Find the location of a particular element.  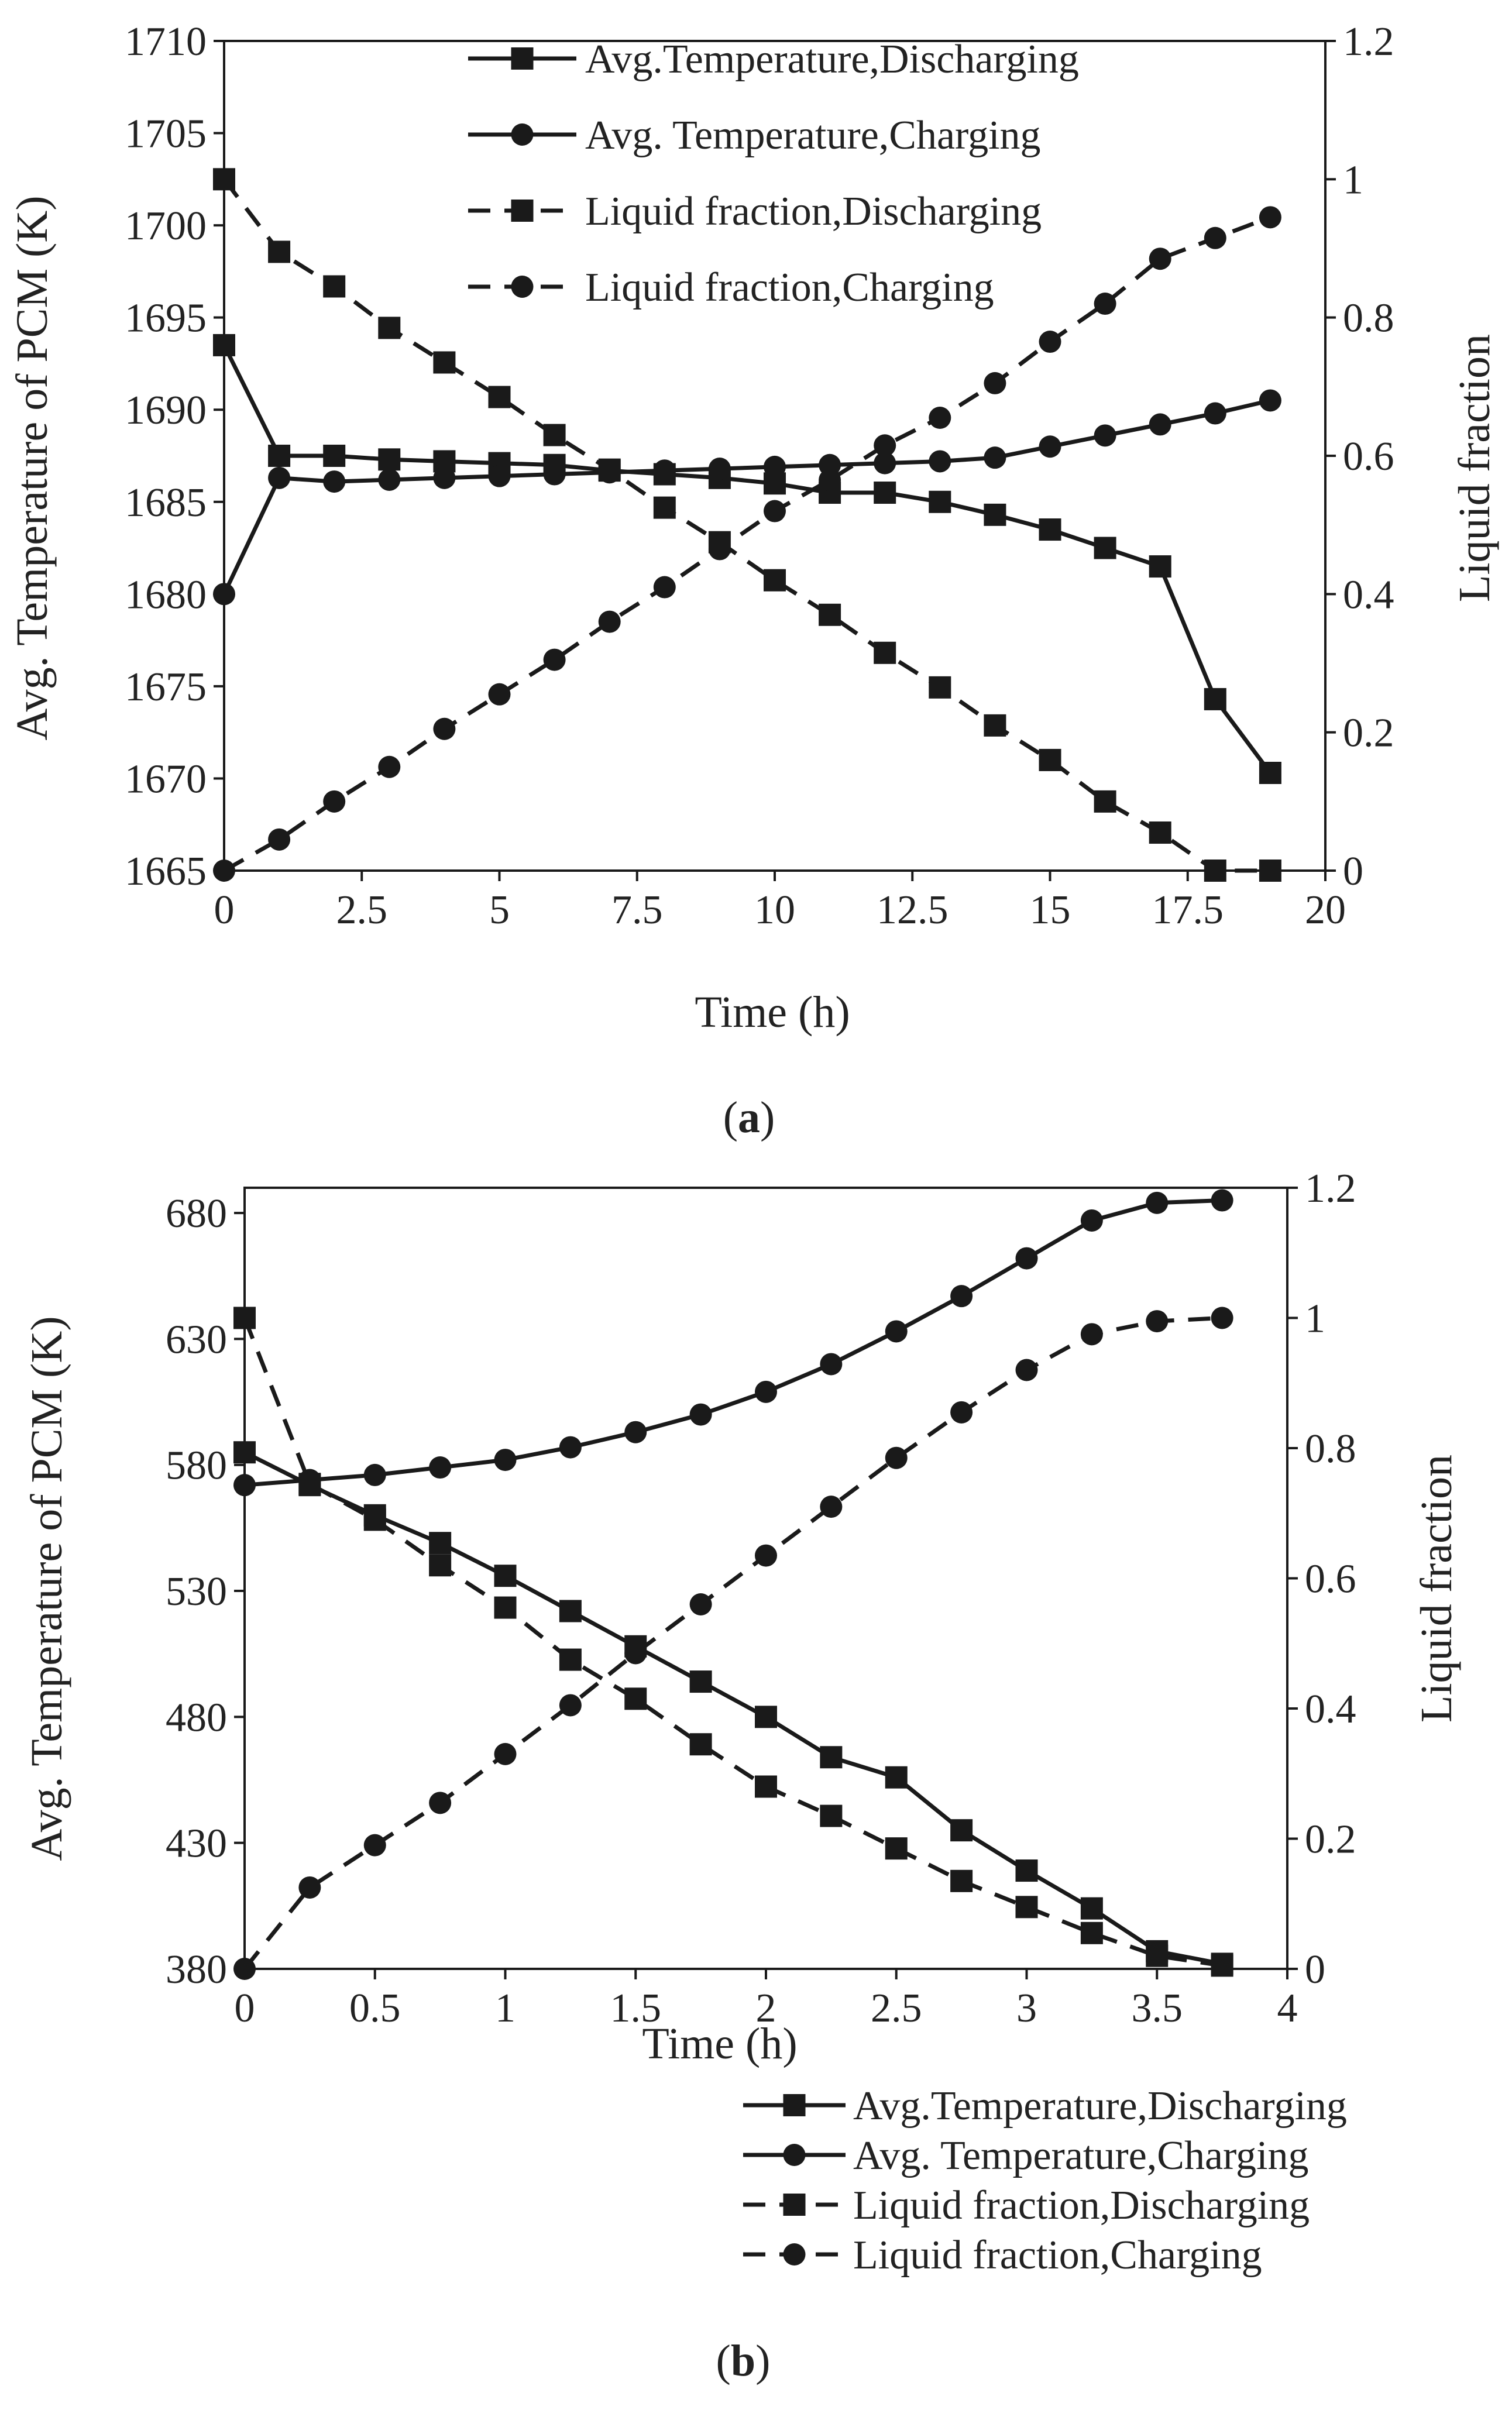

chart-a-legend-label-temp_discharging: Avg.Temperature,Discharging is located at coordinates (832, 59).